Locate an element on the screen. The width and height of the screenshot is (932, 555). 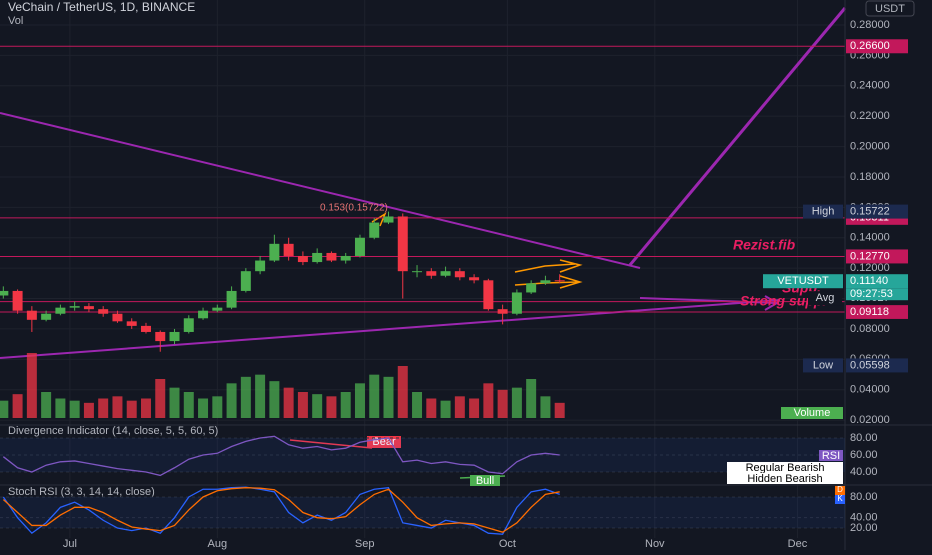
y-tick-label: 0.02000 is located at coordinates (870, 420).